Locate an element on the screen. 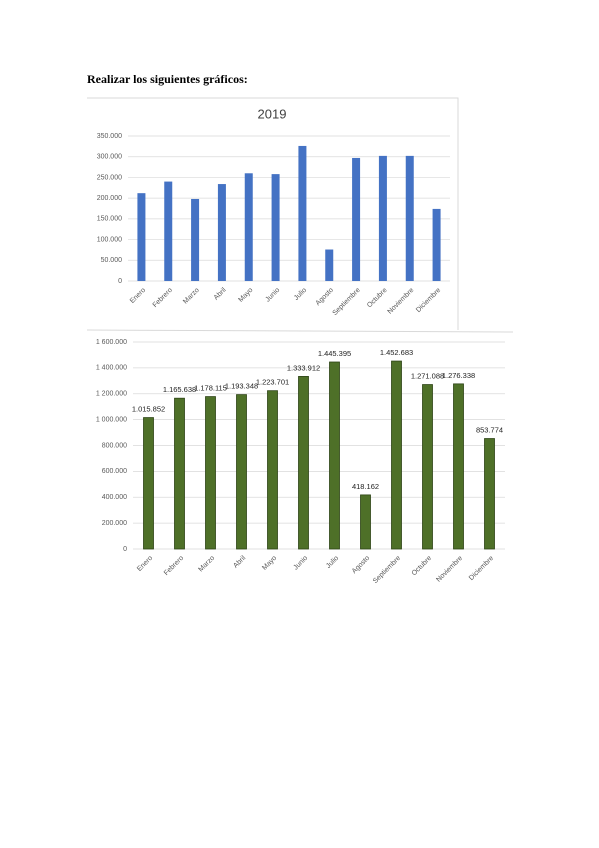 This screenshot has width=599, height=848. value-label: 1.271.088 is located at coordinates (427, 376).